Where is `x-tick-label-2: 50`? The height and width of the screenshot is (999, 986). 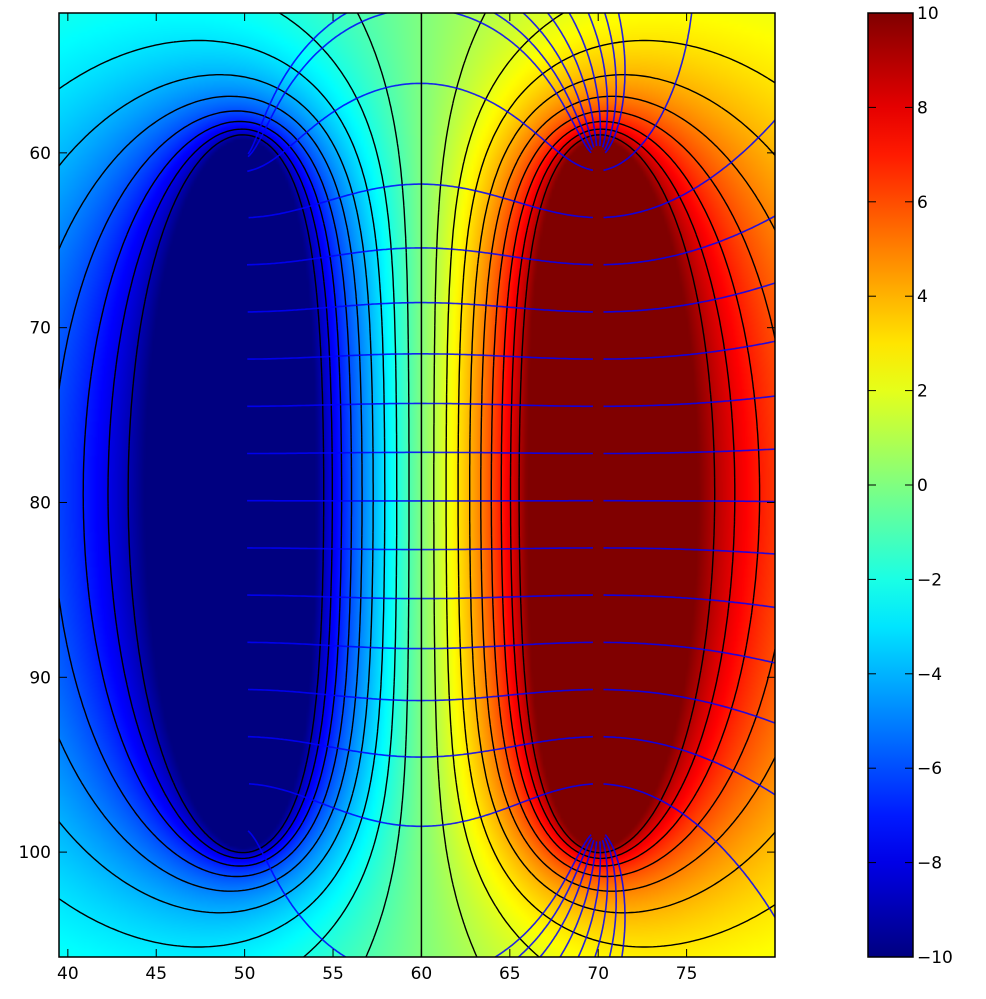
x-tick-label-2: 50 is located at coordinates (245, 974).